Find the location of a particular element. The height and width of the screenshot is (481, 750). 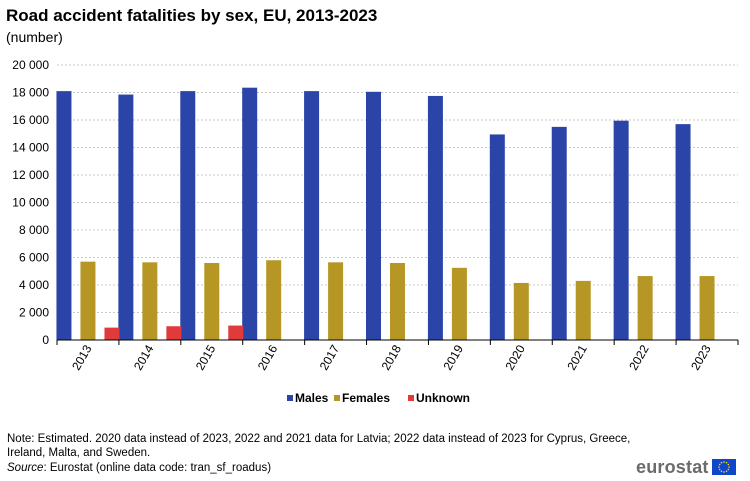

source-label: Source is located at coordinates (25, 468).